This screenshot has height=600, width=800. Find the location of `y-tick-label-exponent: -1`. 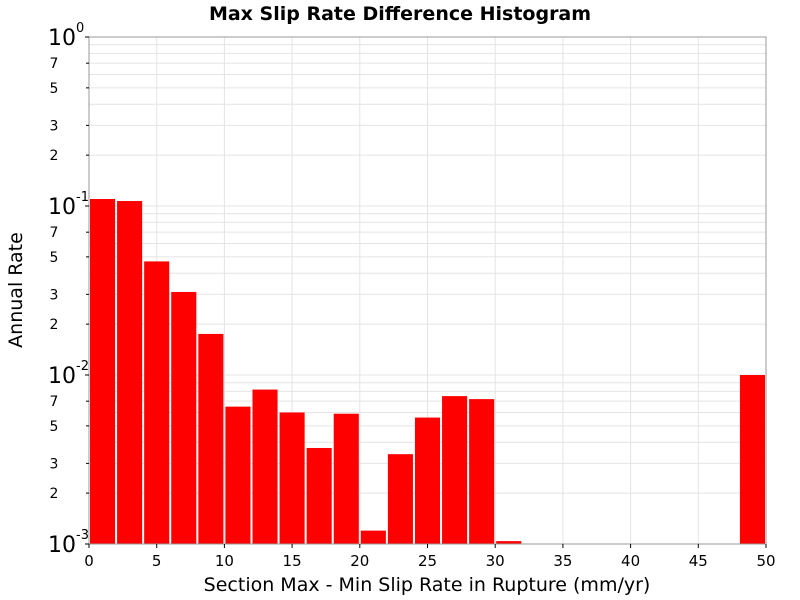

y-tick-label-exponent: -1 is located at coordinates (82, 197).